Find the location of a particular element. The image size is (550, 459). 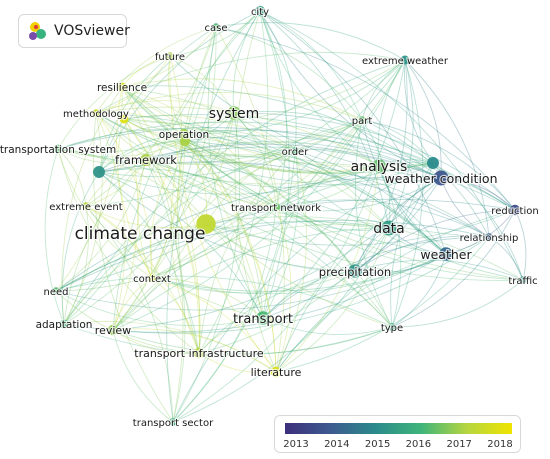

term-label-transport-sector: transport sector is located at coordinates (173, 423).